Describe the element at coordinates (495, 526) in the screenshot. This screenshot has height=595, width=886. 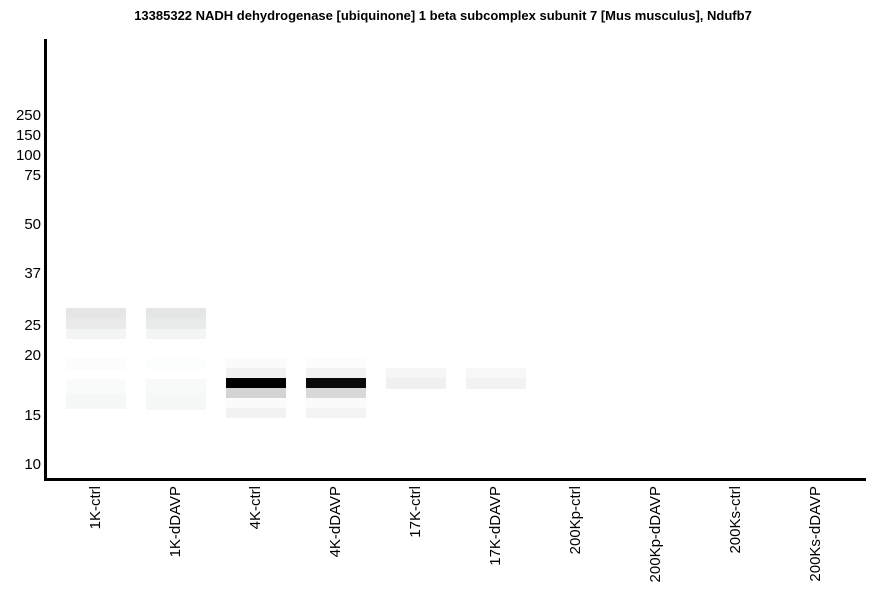
I see `lane-label-17K-dDAVP: 17K-dDAVP` at that location.